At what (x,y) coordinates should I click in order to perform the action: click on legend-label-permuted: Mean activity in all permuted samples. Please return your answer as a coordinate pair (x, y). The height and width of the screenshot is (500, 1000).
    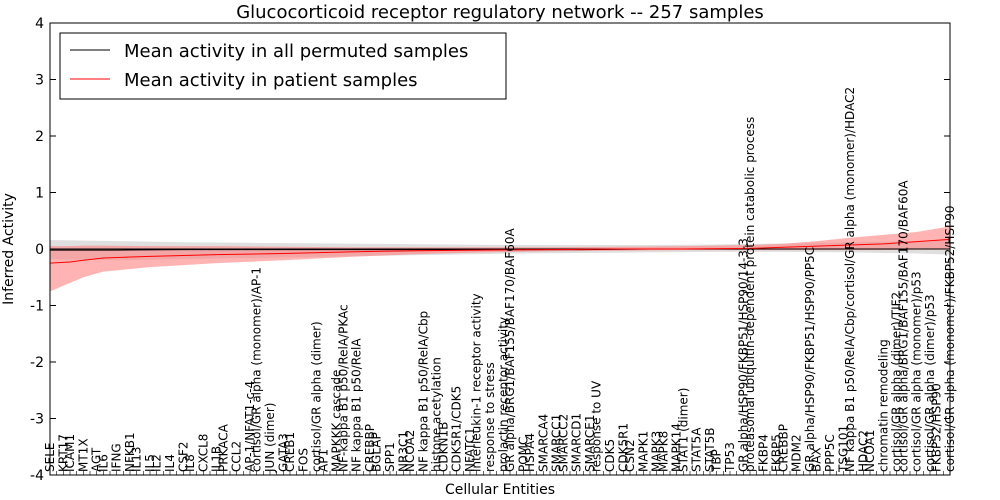
    Looking at the image, I should click on (296, 51).